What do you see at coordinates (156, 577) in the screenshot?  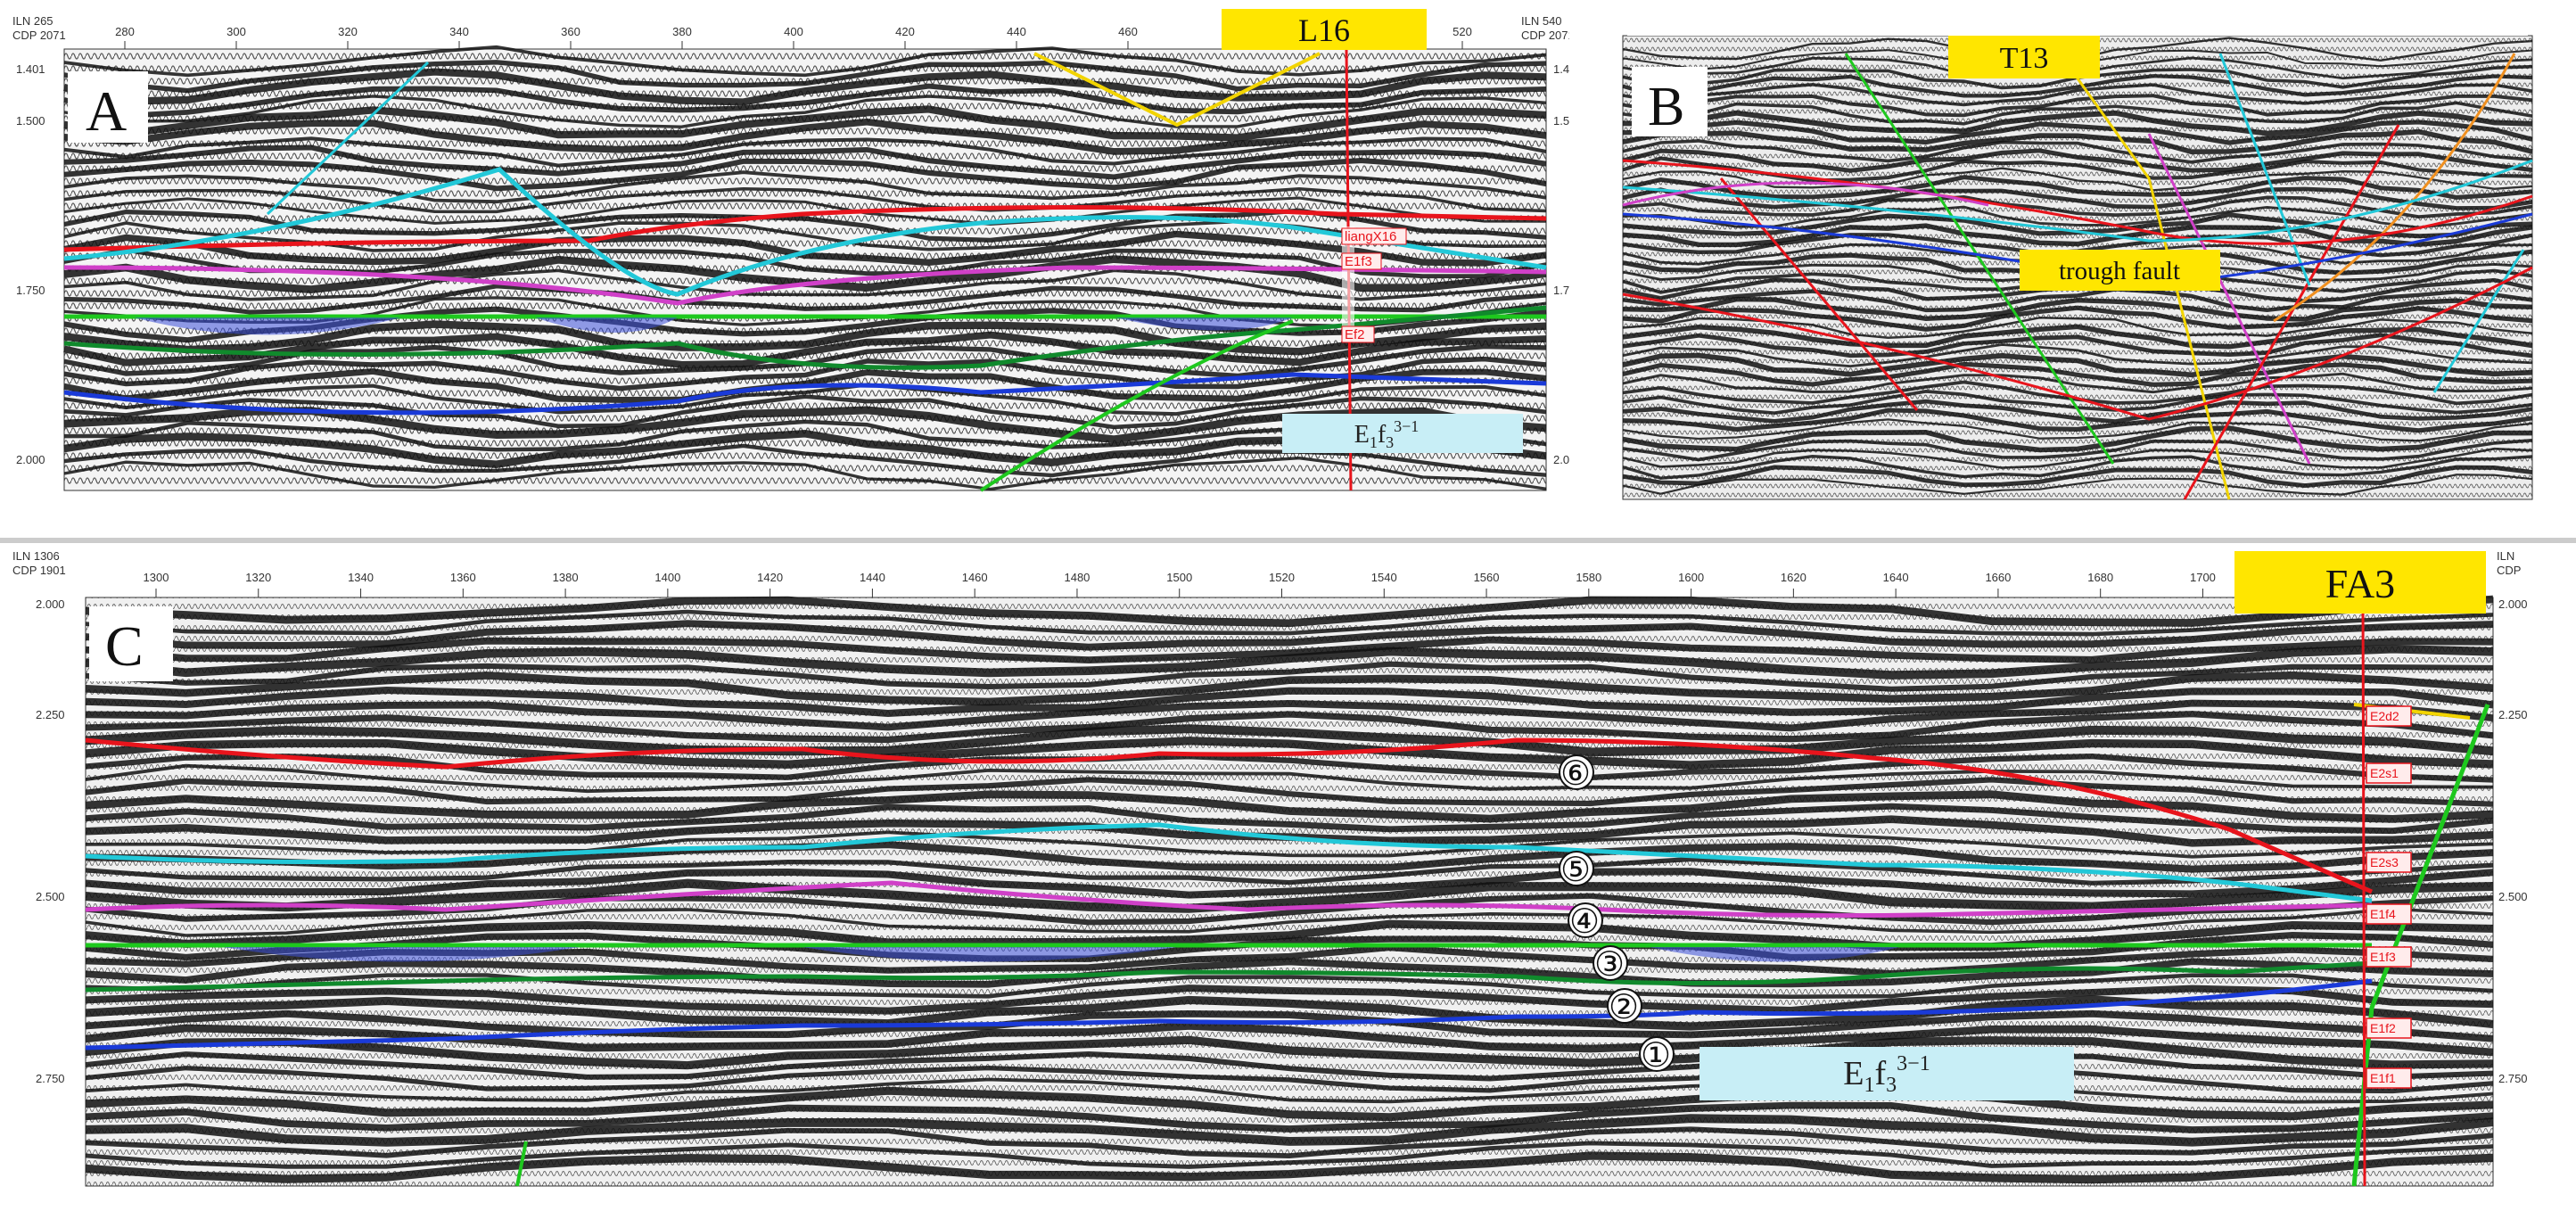 I see `panel-c-x-tick-label: 1300` at bounding box center [156, 577].